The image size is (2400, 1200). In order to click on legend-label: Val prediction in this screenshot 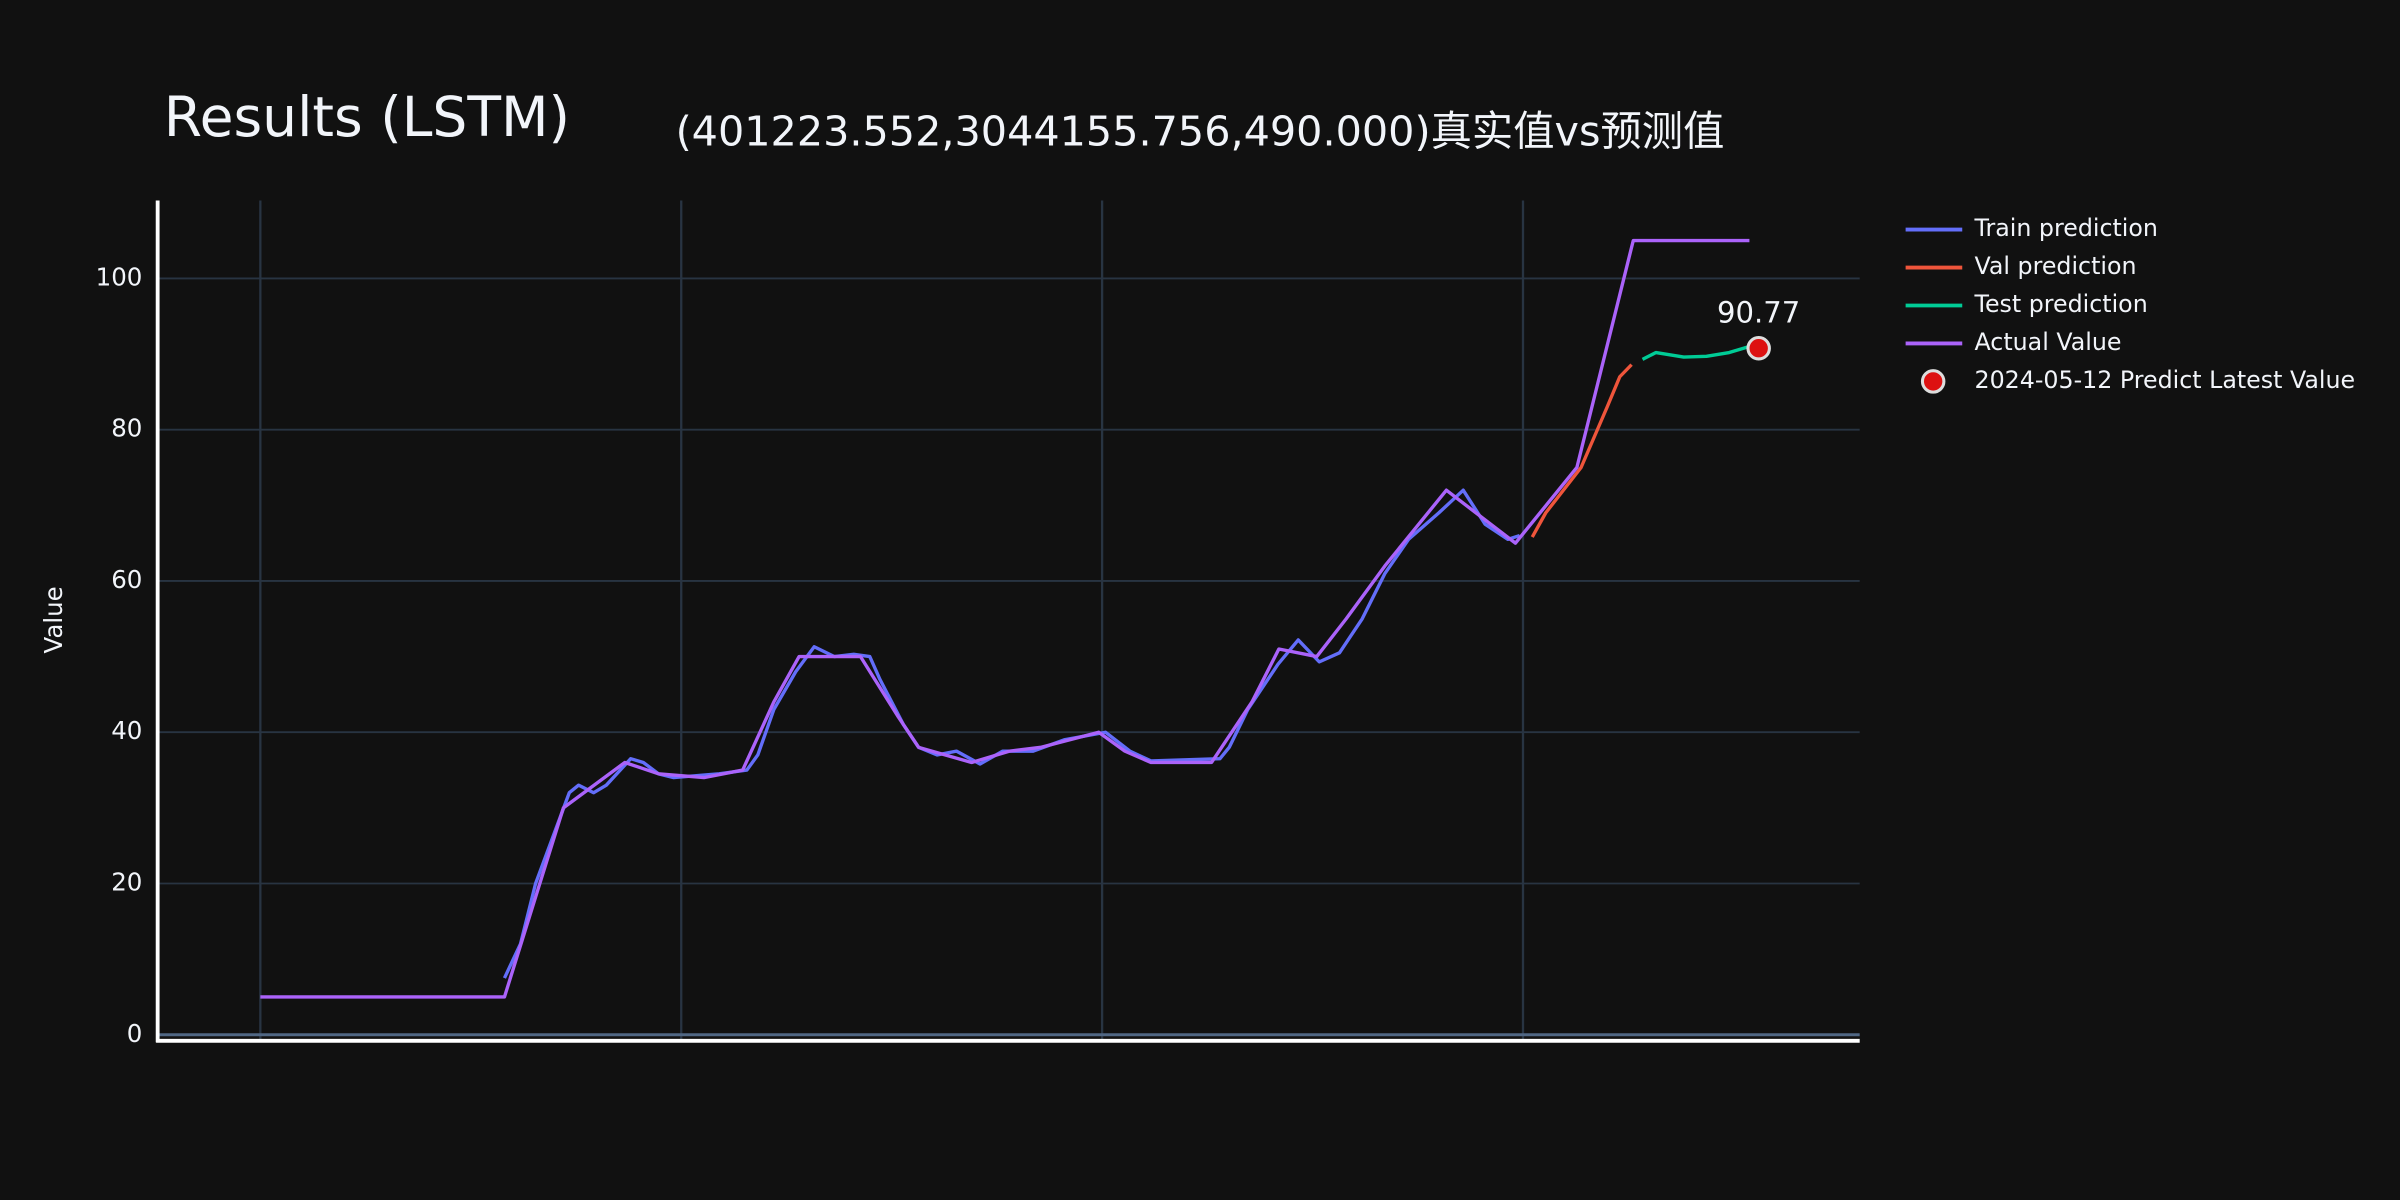, I will do `click(2055, 266)`.